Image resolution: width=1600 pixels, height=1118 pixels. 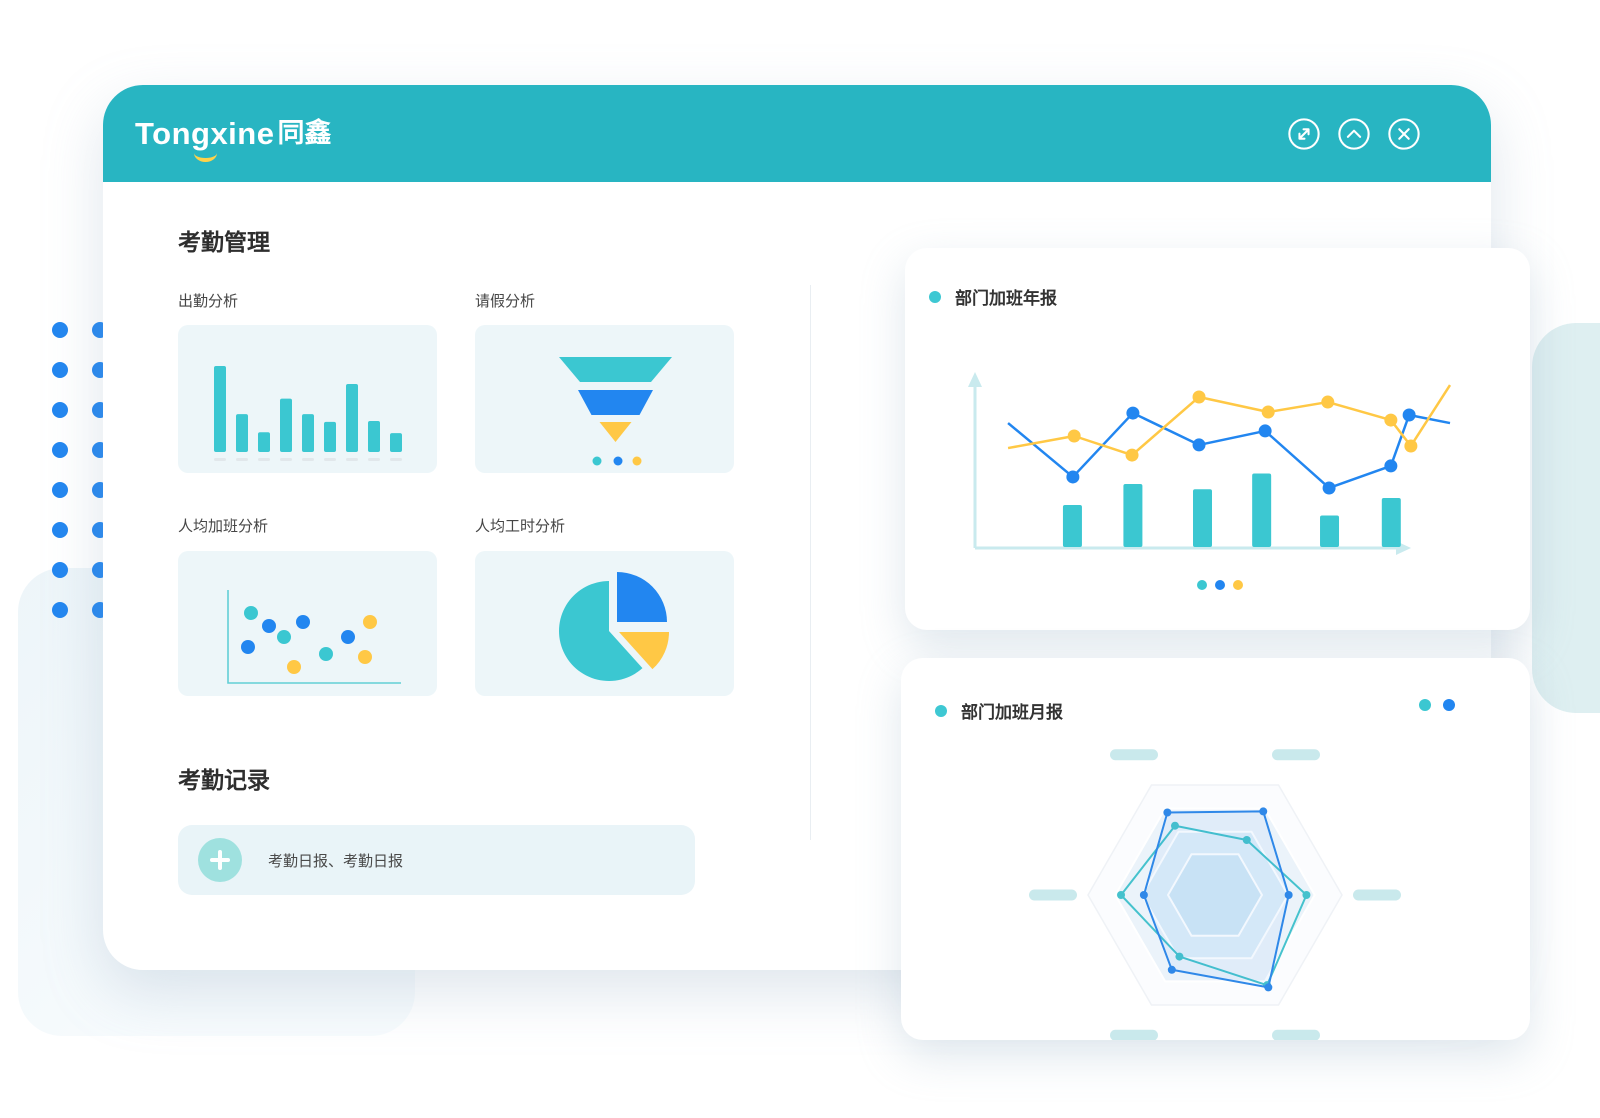 What do you see at coordinates (224, 780) in the screenshot?
I see `records-title: 考勤记录` at bounding box center [224, 780].